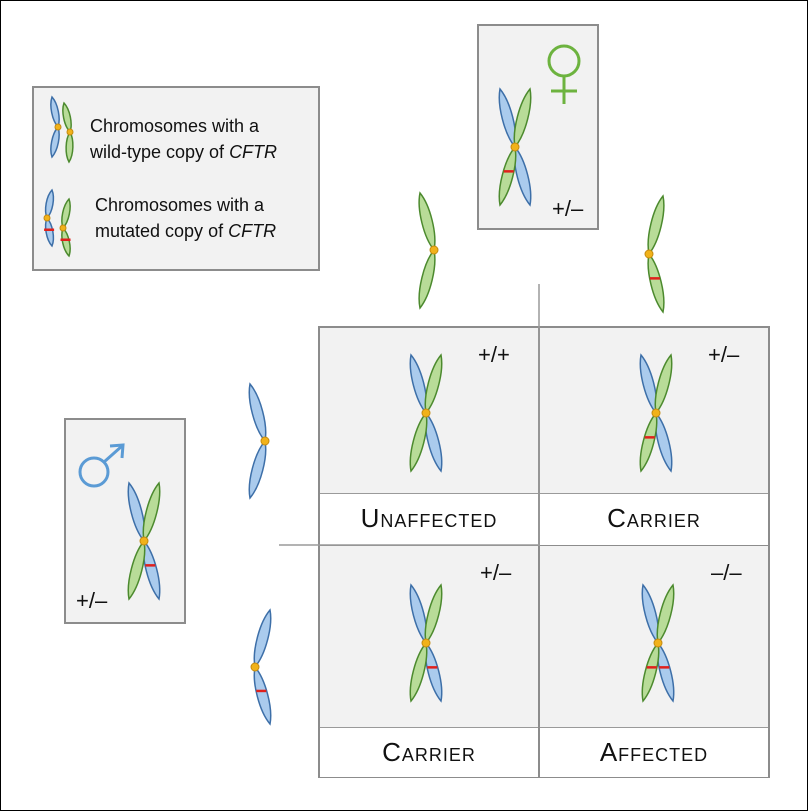  I want to click on legend-wild-type-icon, so click(62, 129).